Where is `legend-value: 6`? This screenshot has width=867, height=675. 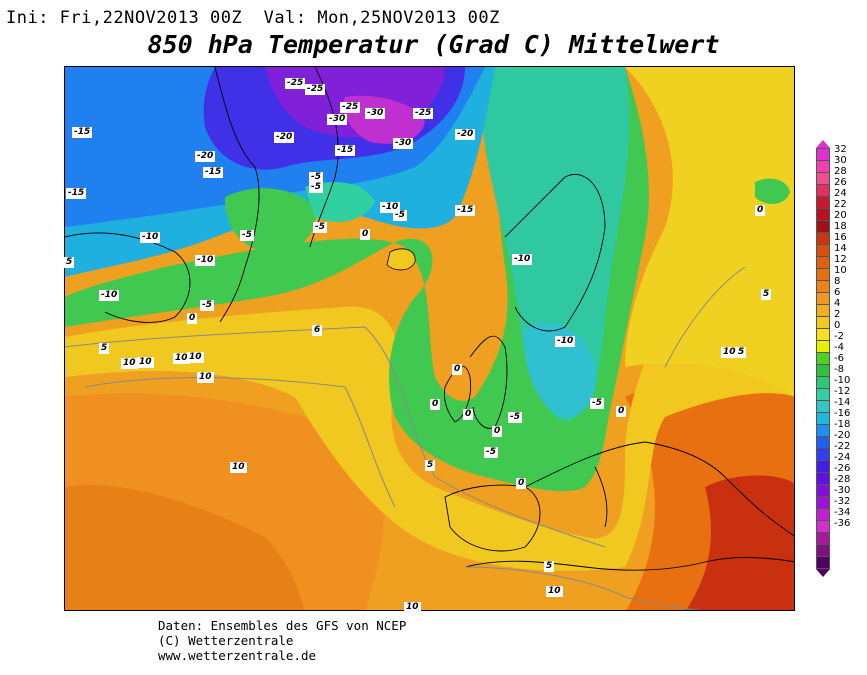
legend-value: 6 is located at coordinates (837, 292).